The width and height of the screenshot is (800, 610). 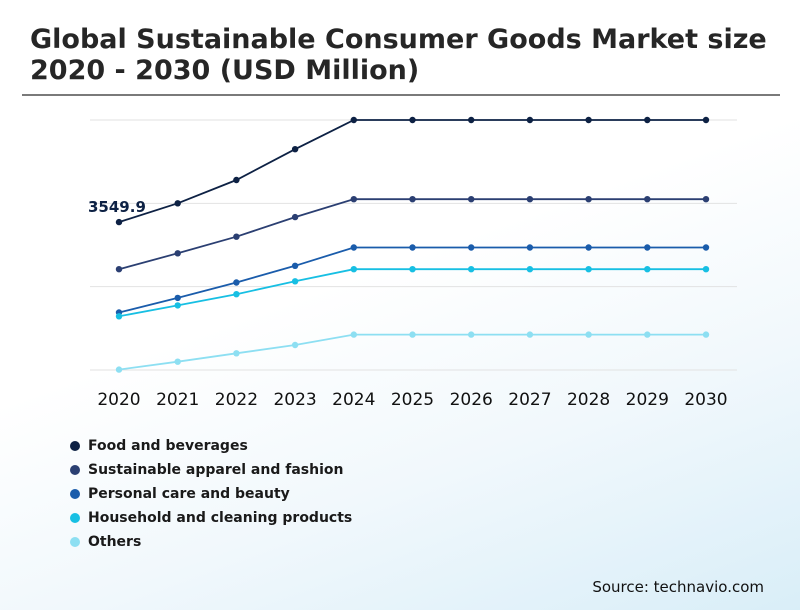 I want to click on legend-label: Household and cleaning products, so click(x=220, y=518).